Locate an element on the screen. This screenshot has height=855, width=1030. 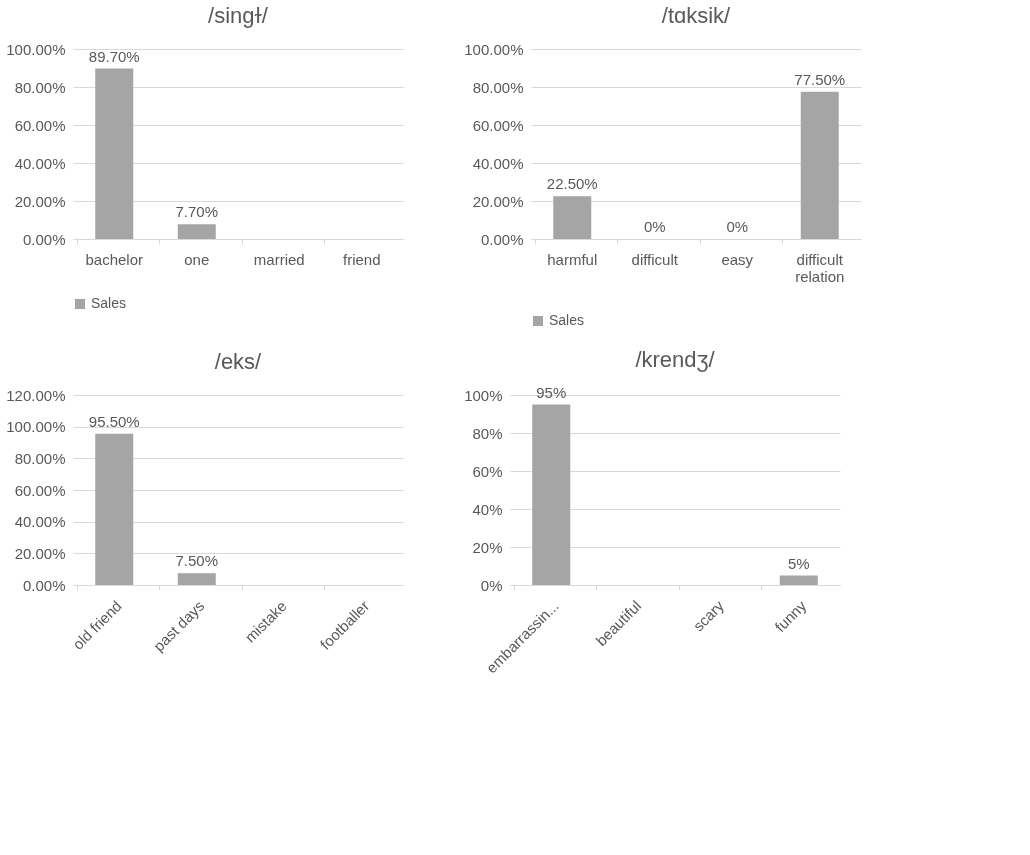
data-label: 77.50% is located at coordinates (820, 79).